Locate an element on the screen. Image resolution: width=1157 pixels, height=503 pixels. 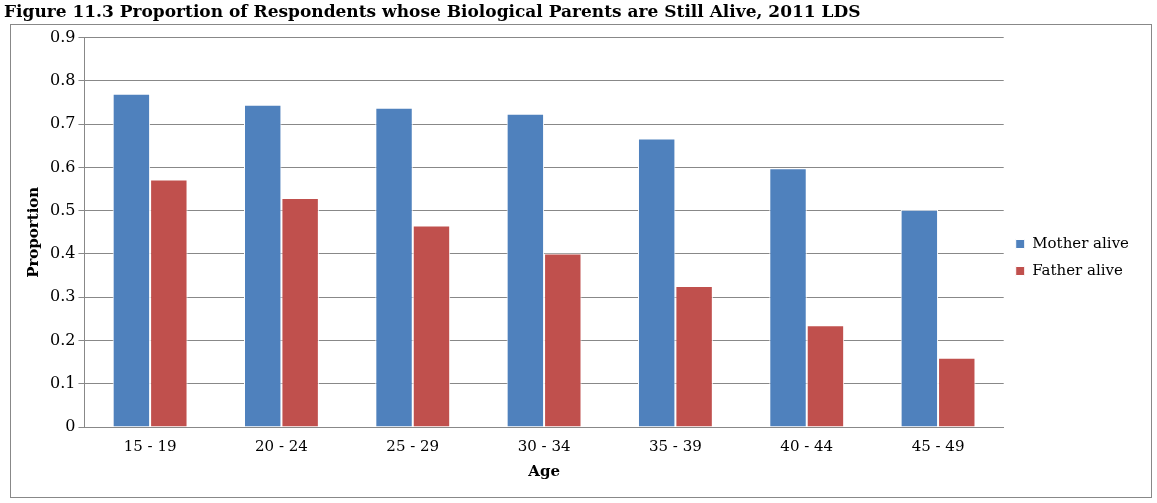
x-tick-label: 25 - 29 is located at coordinates (413, 445).